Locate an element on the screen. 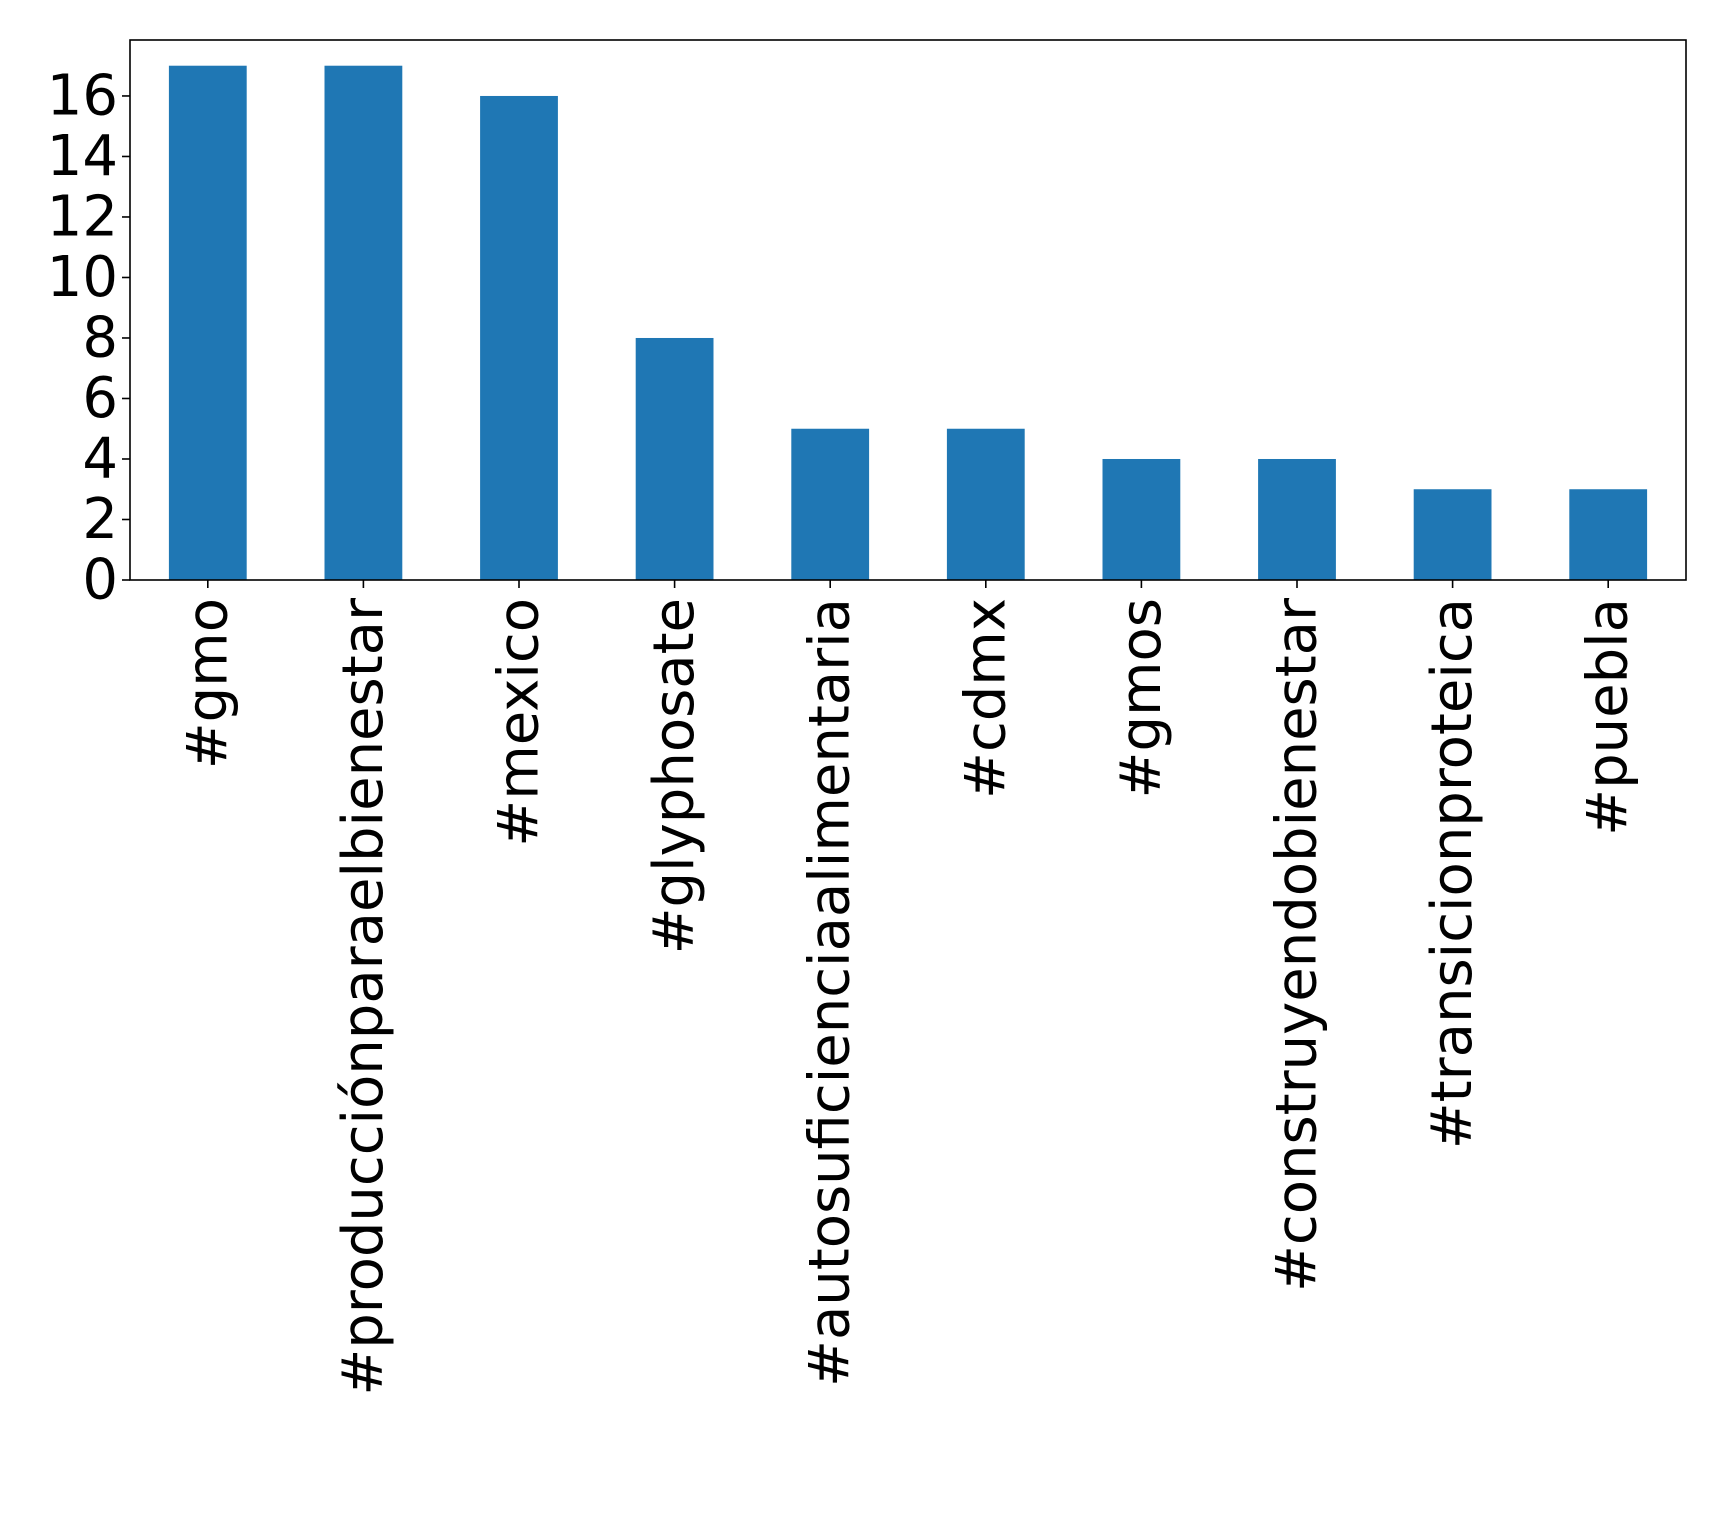  x-tick-label: #glyphosate is located at coordinates (674, 776).